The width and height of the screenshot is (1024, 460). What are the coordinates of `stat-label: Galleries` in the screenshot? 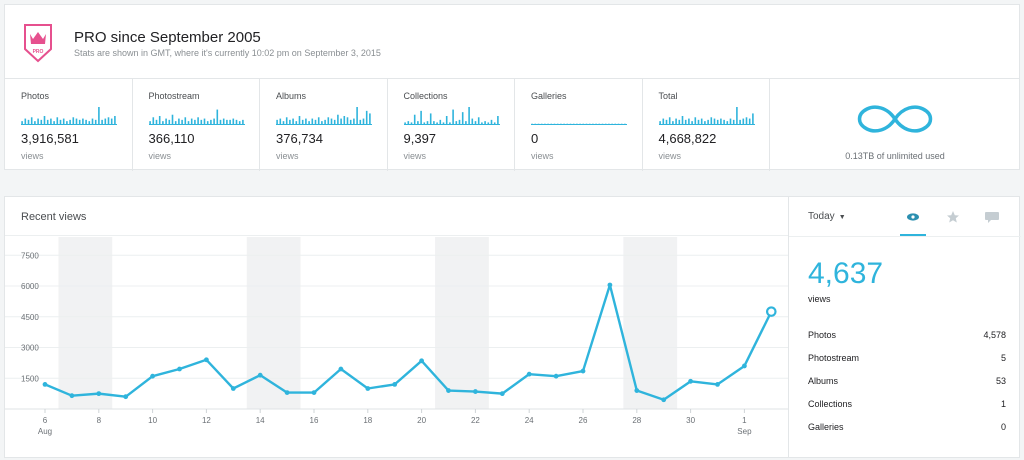 It's located at (549, 96).